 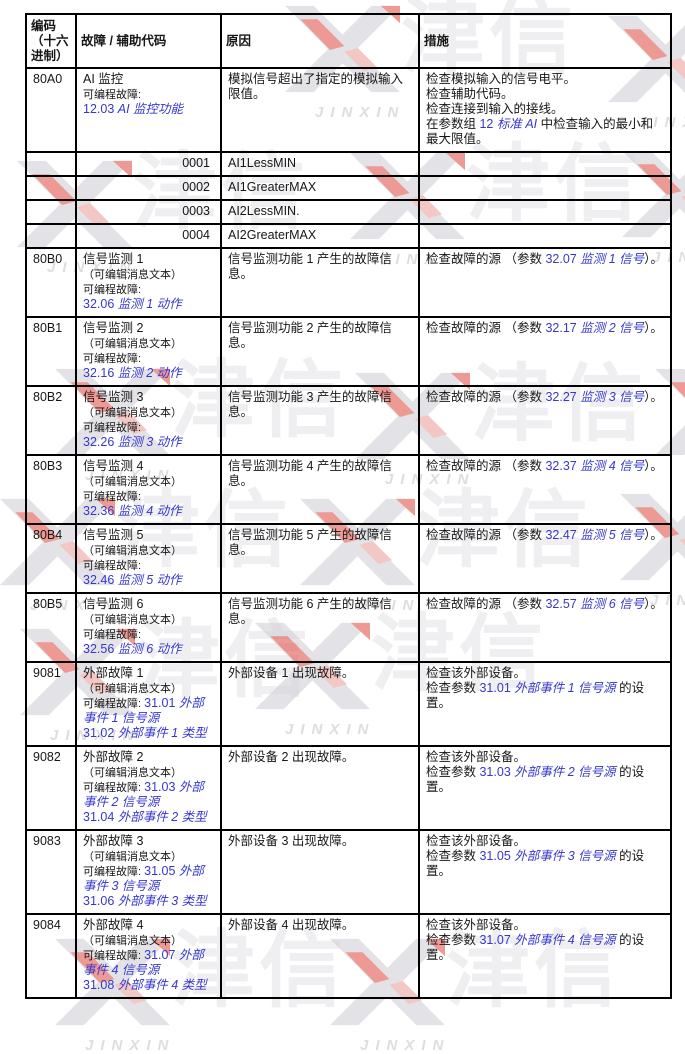 I want to click on param-link: 监测 1 信号, so click(x=612, y=259).